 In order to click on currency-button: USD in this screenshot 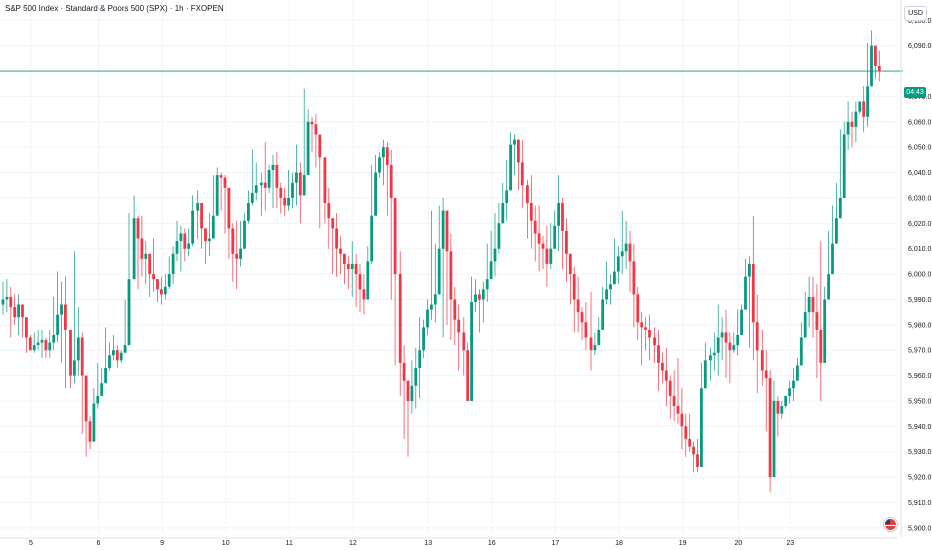, I will do `click(915, 13)`.